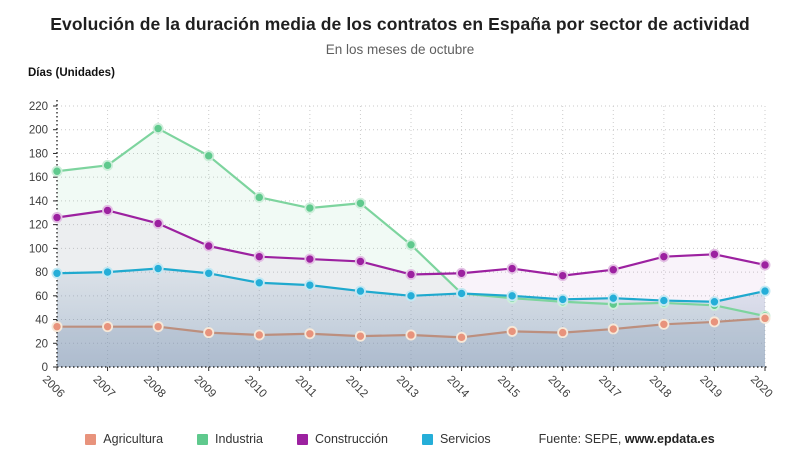 This screenshot has width=800, height=470. What do you see at coordinates (108, 327) in the screenshot?
I see `dot-agricultura-2007` at bounding box center [108, 327].